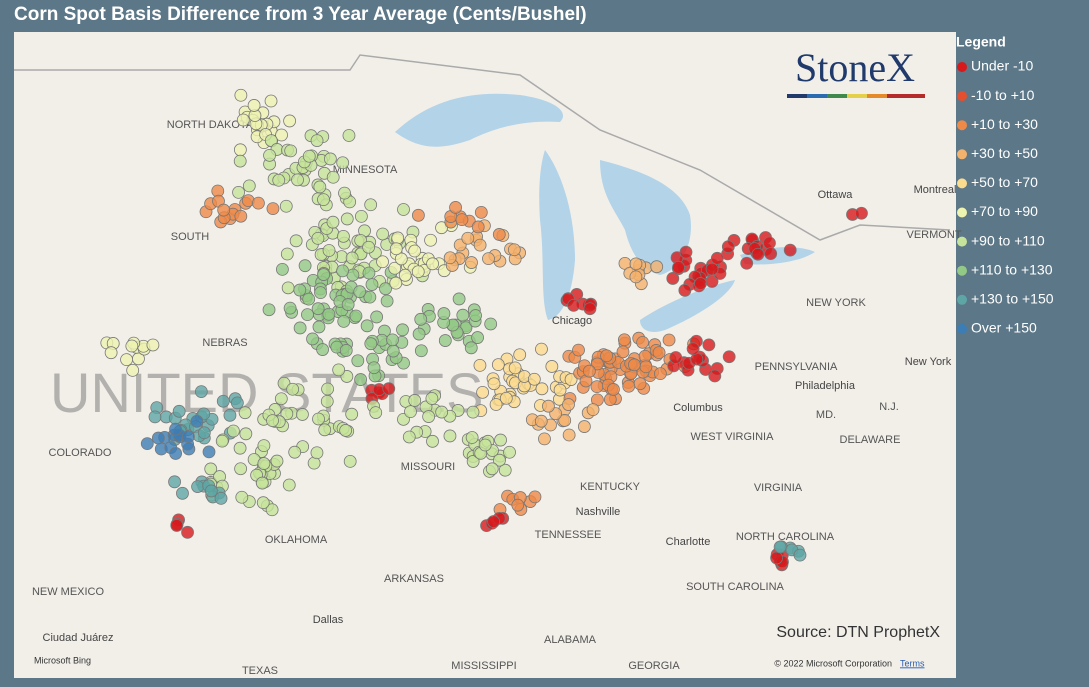 This screenshot has width=1089, height=687. What do you see at coordinates (78, 638) in the screenshot?
I see `city-label: Ciudad Juárez` at bounding box center [78, 638].